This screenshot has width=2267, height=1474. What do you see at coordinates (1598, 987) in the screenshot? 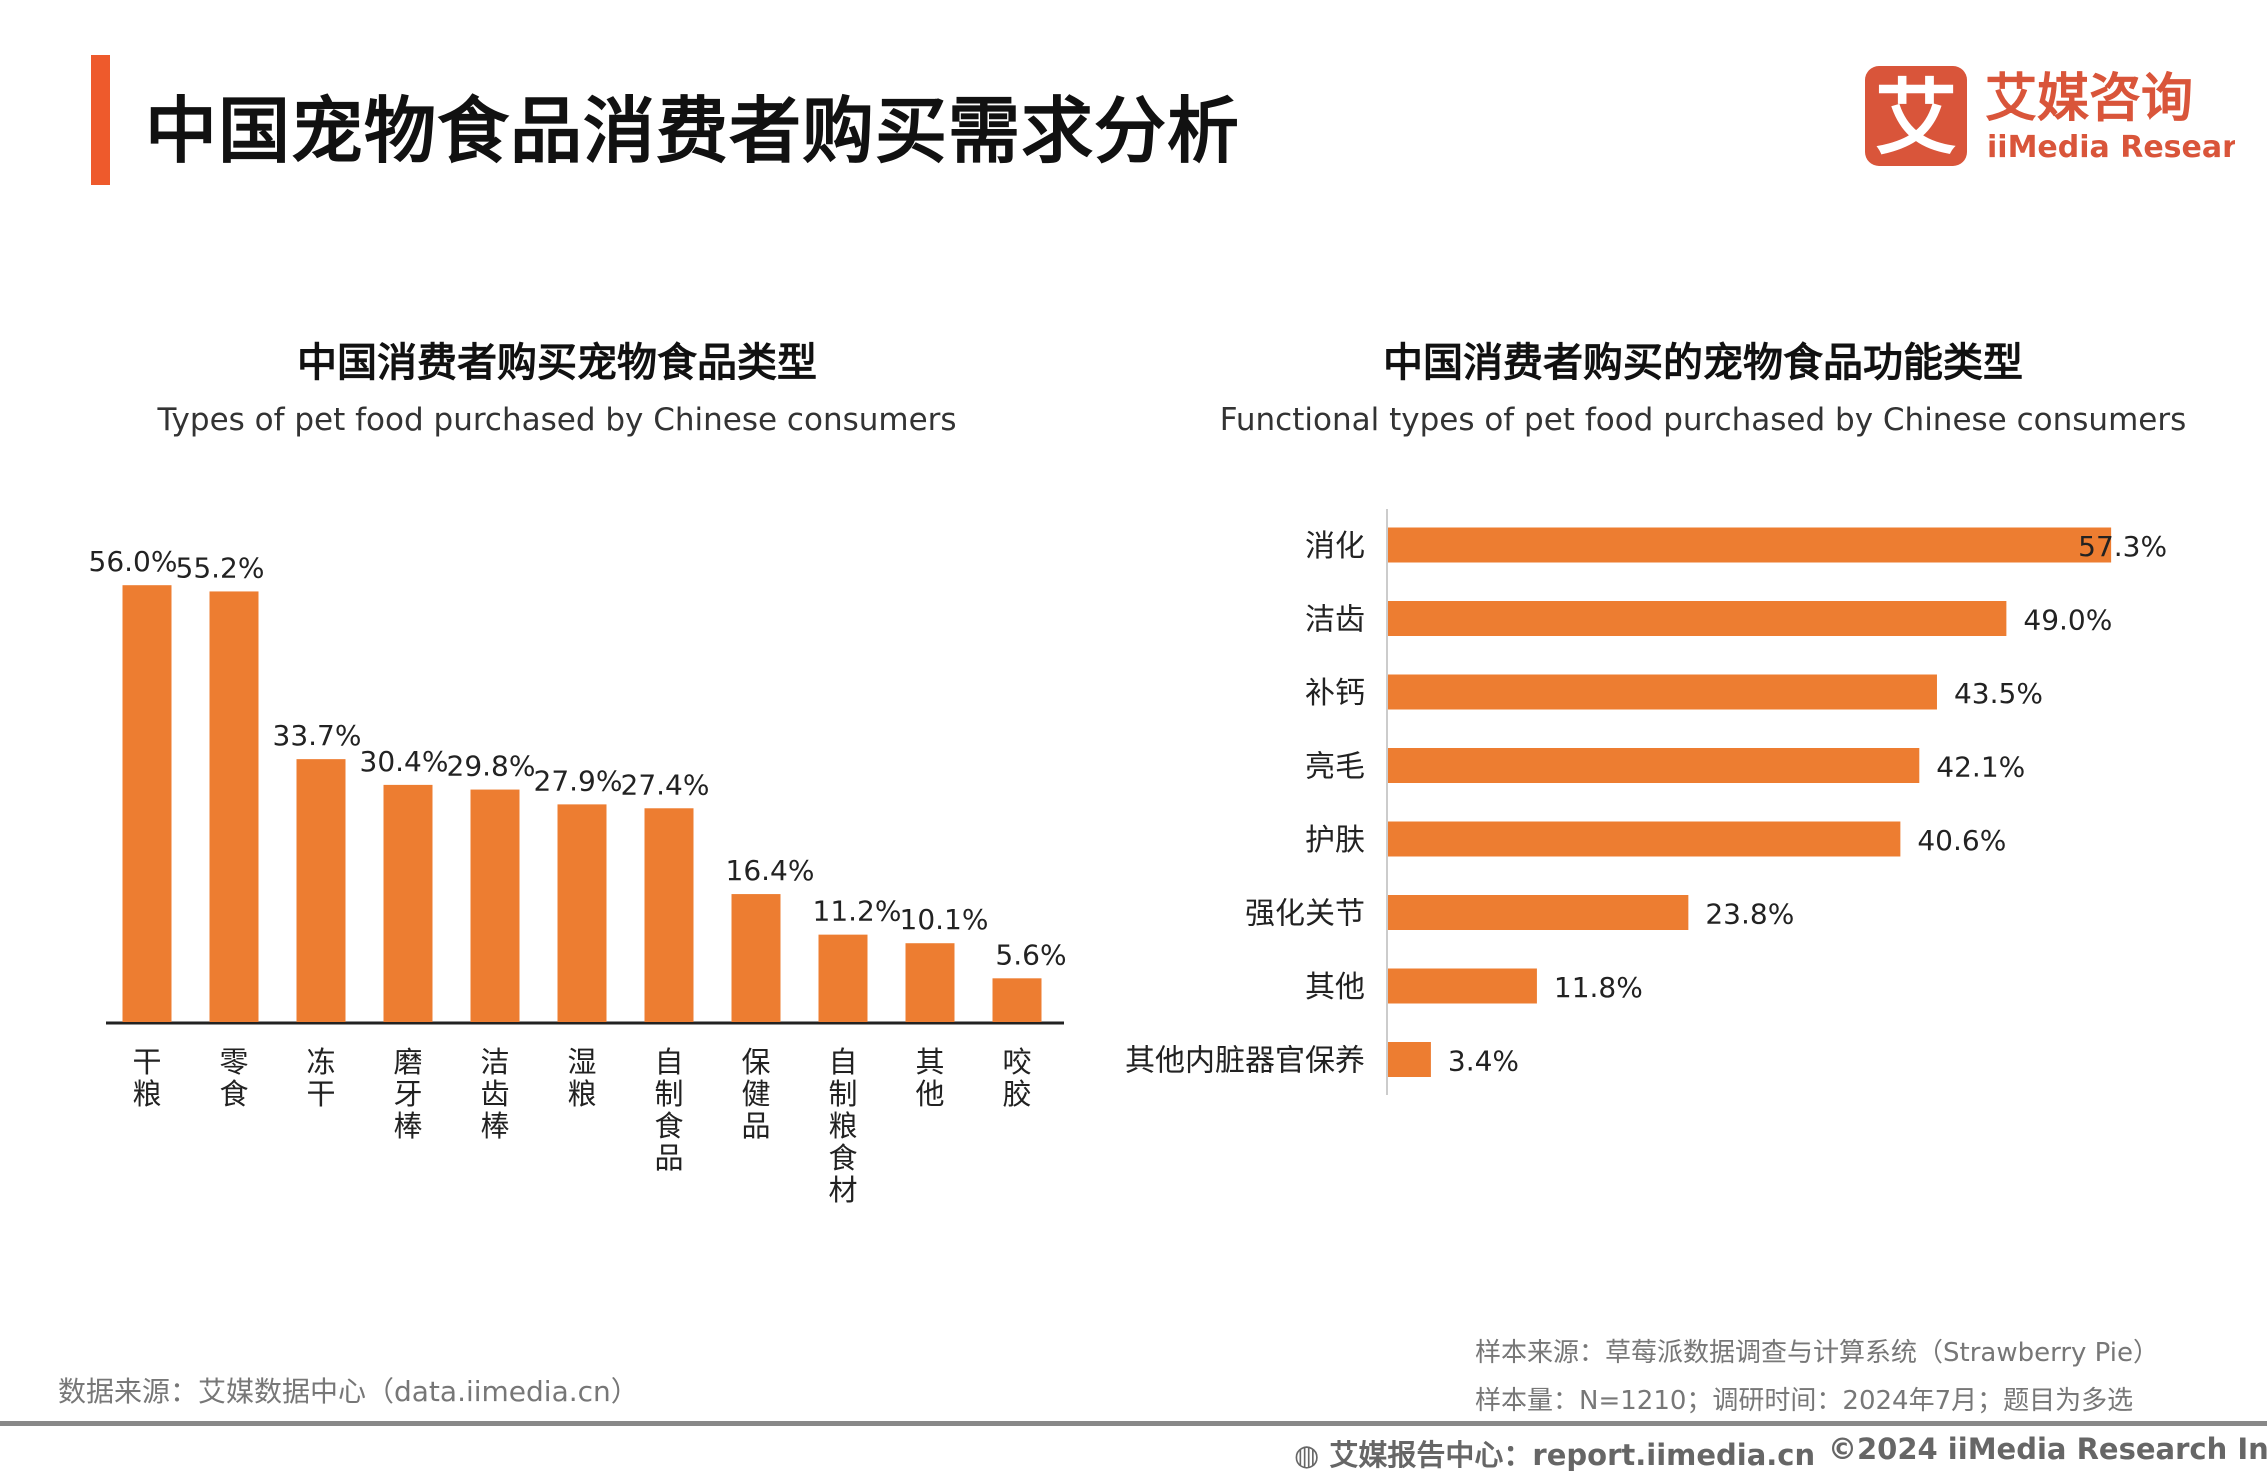
I see `data-label-6: 11.8%` at bounding box center [1598, 987].